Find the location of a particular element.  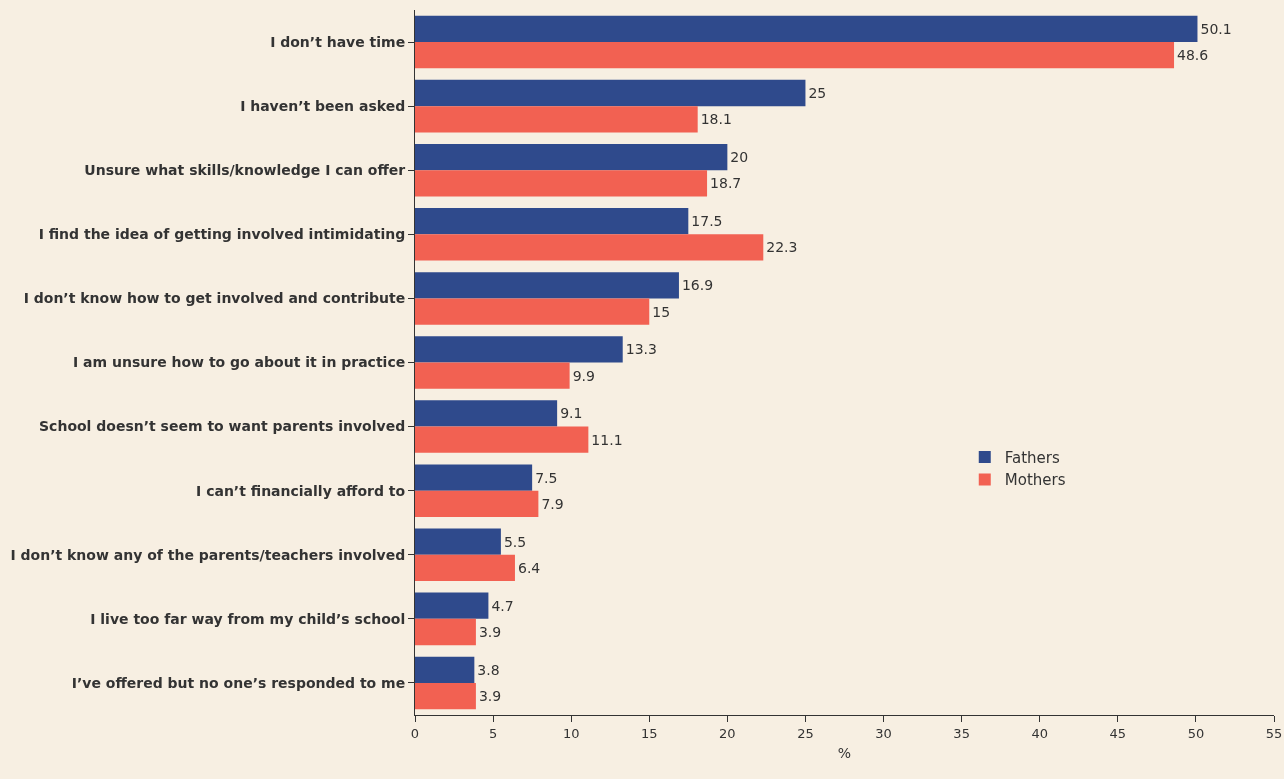

x-axis-title: % is located at coordinates (844, 752).